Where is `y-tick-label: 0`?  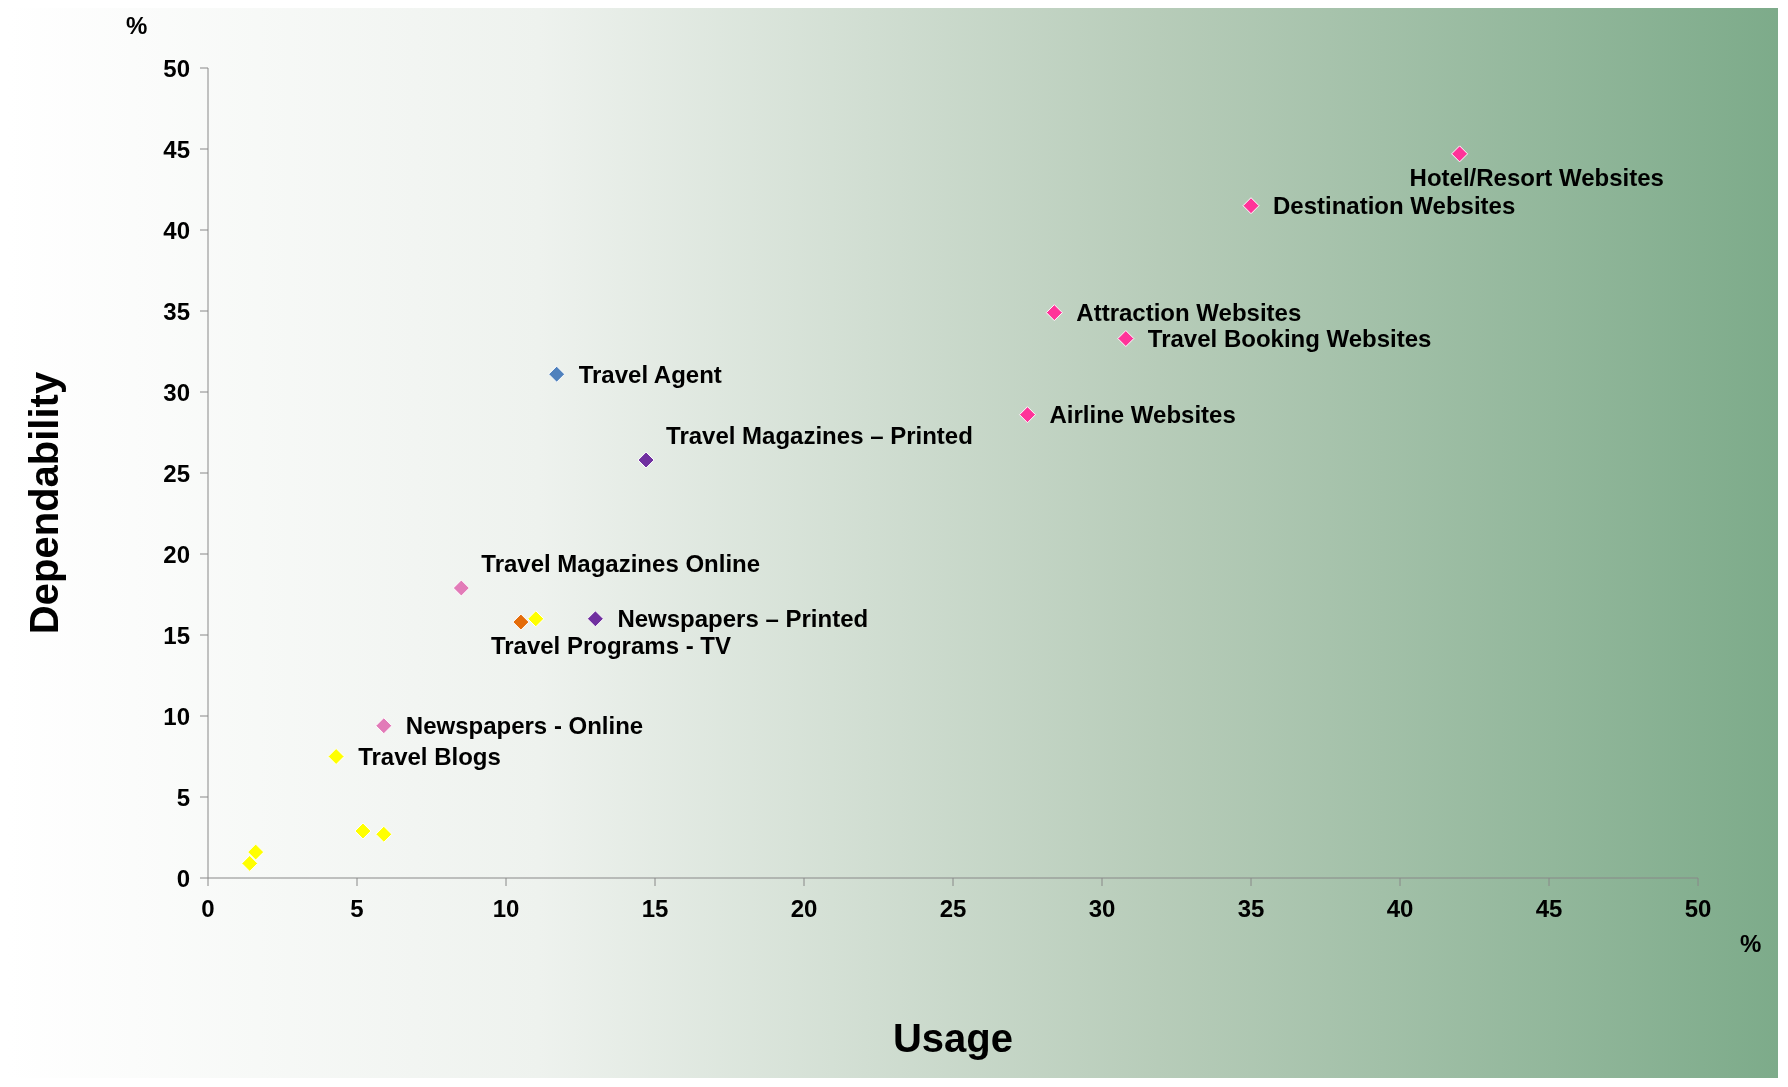
y-tick-label: 0 is located at coordinates (183, 878).